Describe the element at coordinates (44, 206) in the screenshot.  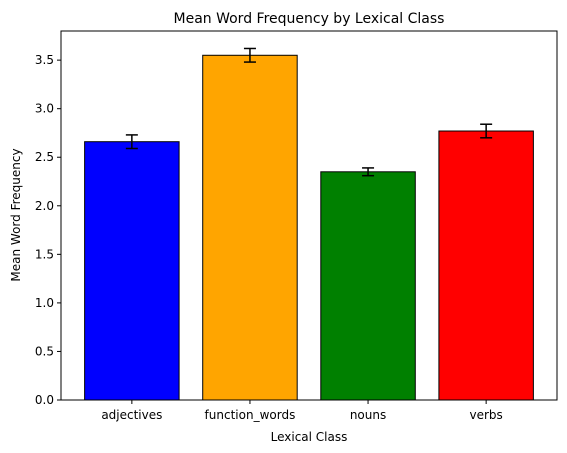
I see `y-tick-label: 2.0` at that location.